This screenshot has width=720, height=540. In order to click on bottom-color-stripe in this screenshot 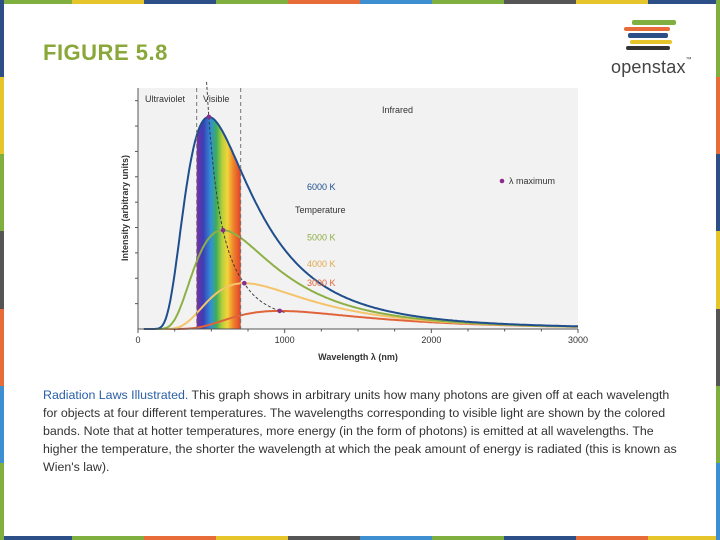, I will do `click(360, 538)`.